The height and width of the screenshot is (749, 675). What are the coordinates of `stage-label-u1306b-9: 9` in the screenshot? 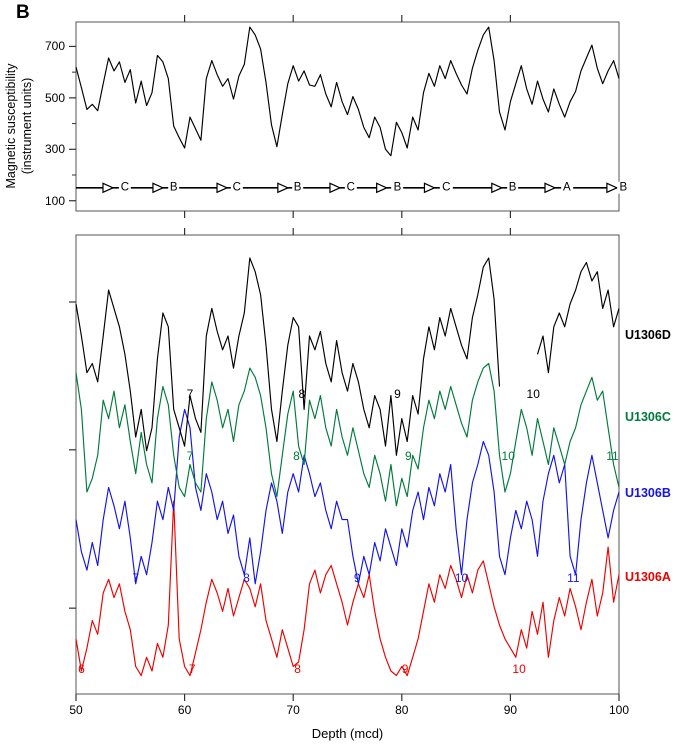 It's located at (357, 577).